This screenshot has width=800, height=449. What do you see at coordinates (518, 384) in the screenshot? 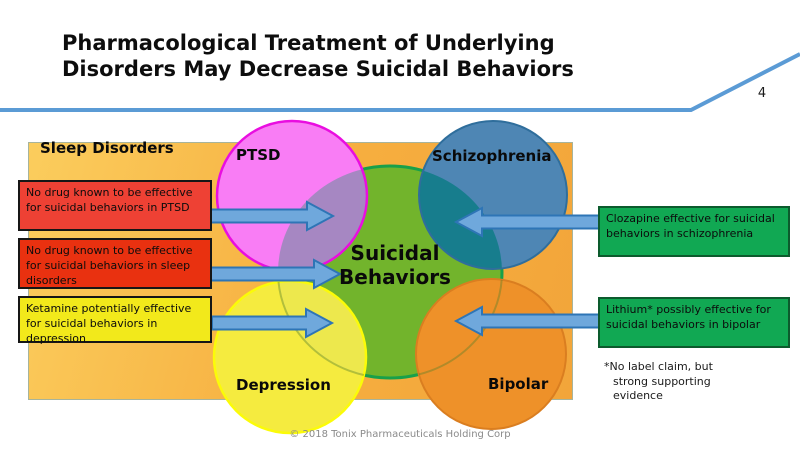
I see `bipolar-label: Bipolar` at bounding box center [518, 384].